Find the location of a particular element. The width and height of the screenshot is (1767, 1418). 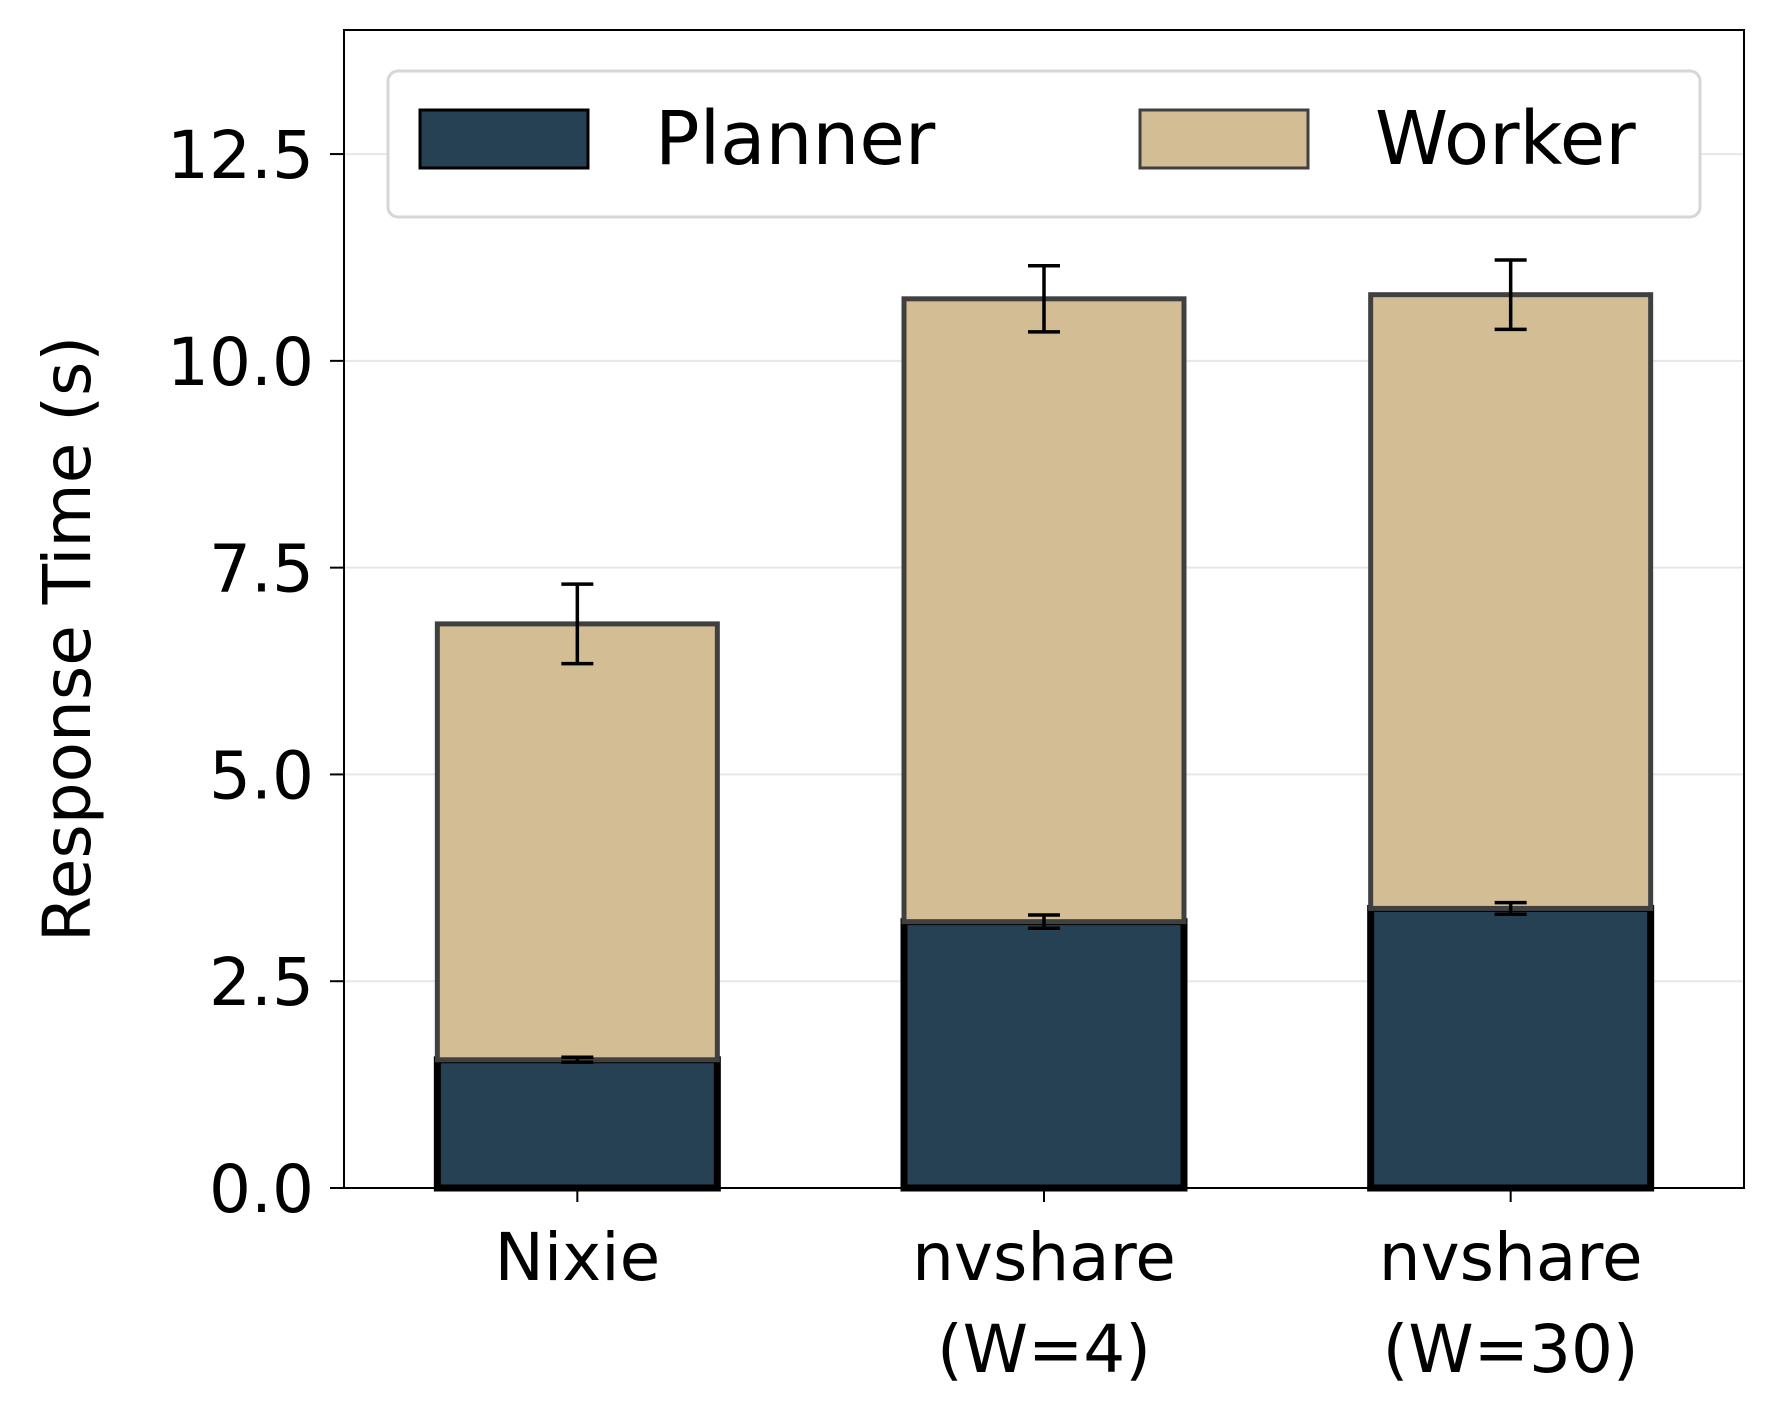

legend-label-planner: Planner is located at coordinates (795, 139).